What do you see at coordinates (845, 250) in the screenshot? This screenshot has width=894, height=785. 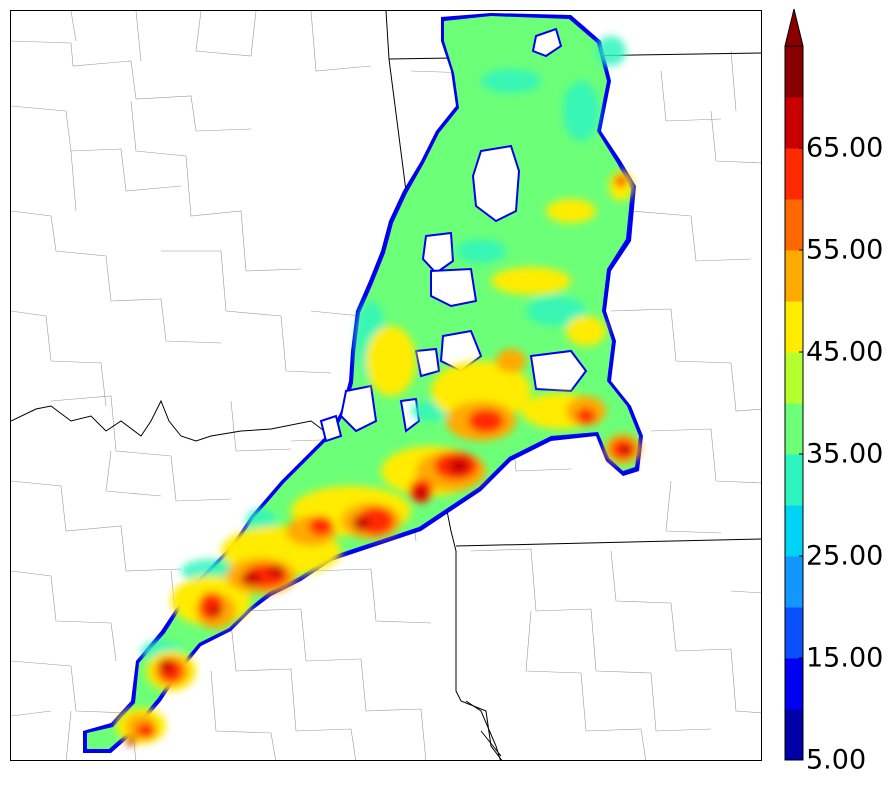 I see `colorbar-tick-label: 55.00` at bounding box center [845, 250].